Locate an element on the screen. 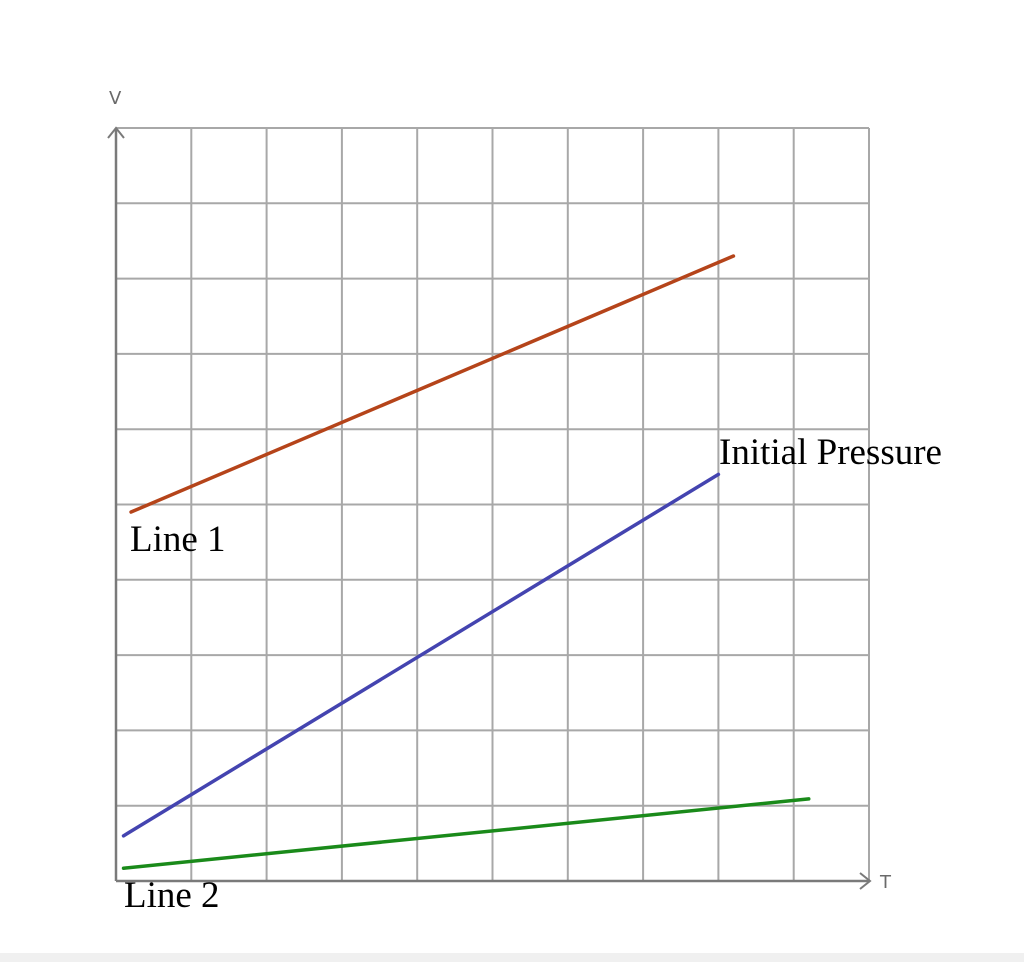 The image size is (1024, 962). series-label-line-2: Line 2 is located at coordinates (172, 895).